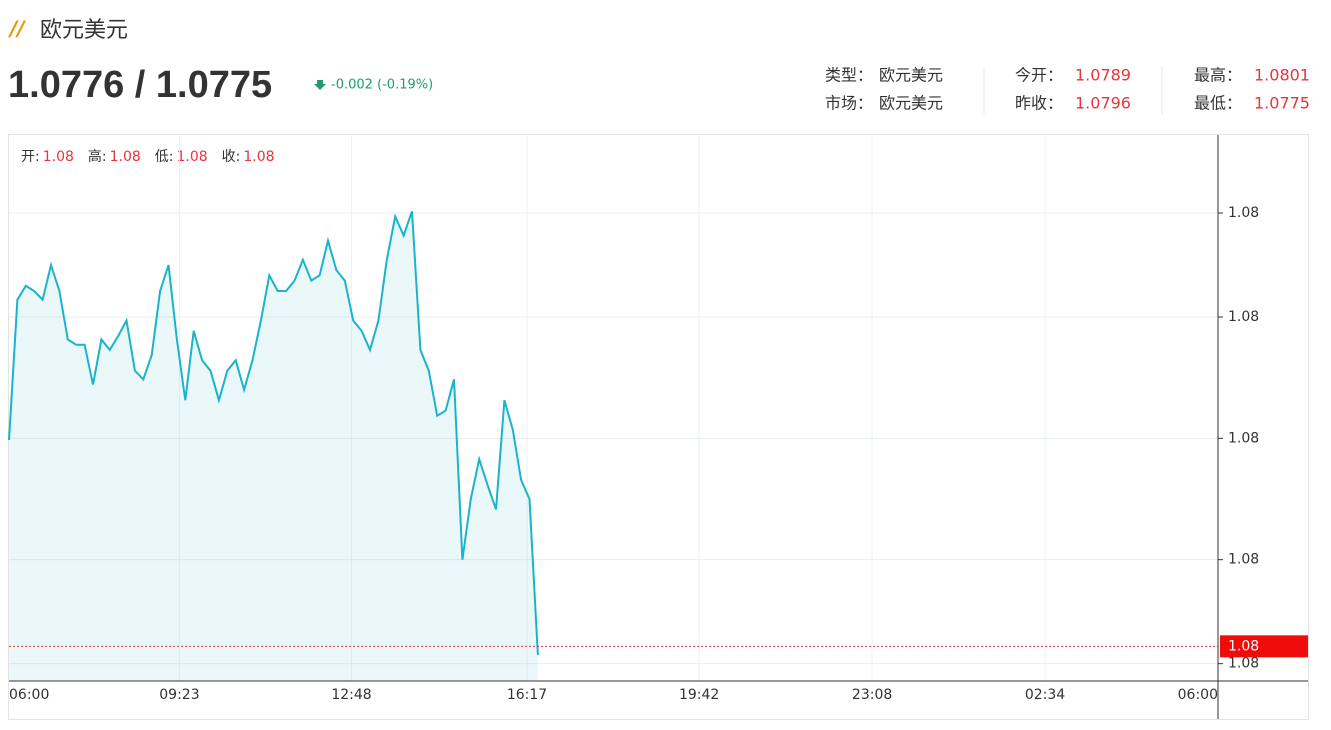 This screenshot has width=1331, height=730. What do you see at coordinates (849, 103) in the screenshot?
I see `info-label: 市场：` at bounding box center [849, 103].